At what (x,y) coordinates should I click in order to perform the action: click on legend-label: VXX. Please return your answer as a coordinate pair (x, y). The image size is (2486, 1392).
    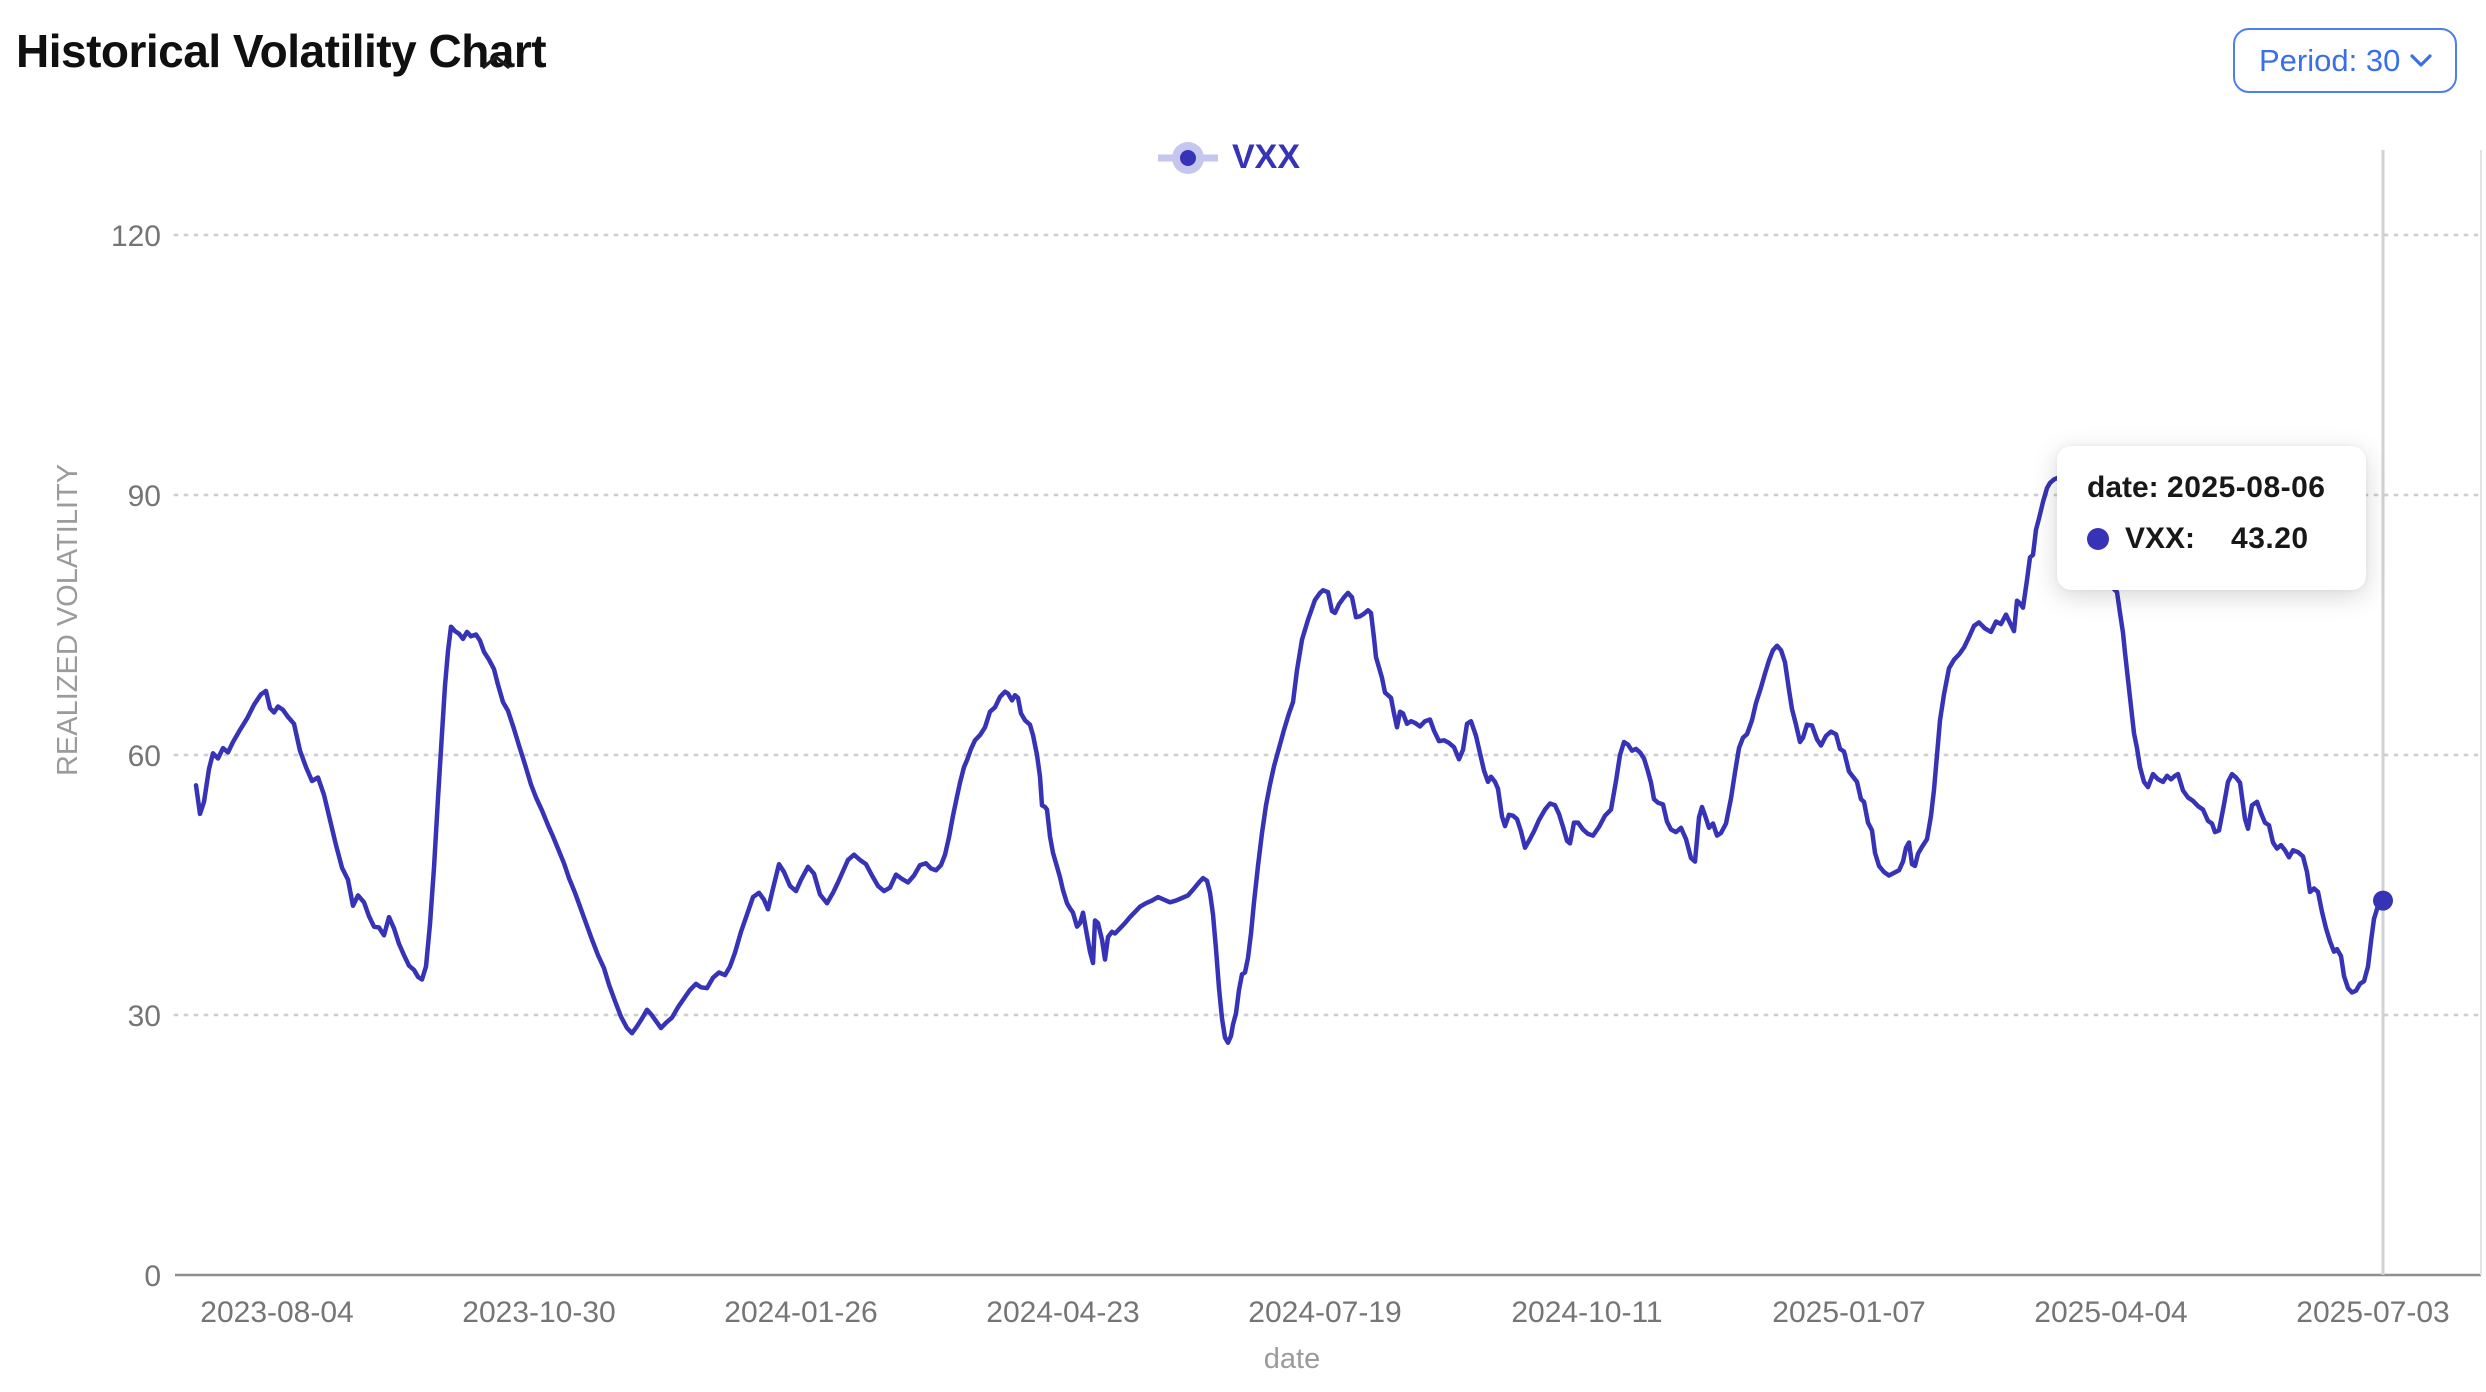
    Looking at the image, I should click on (1266, 157).